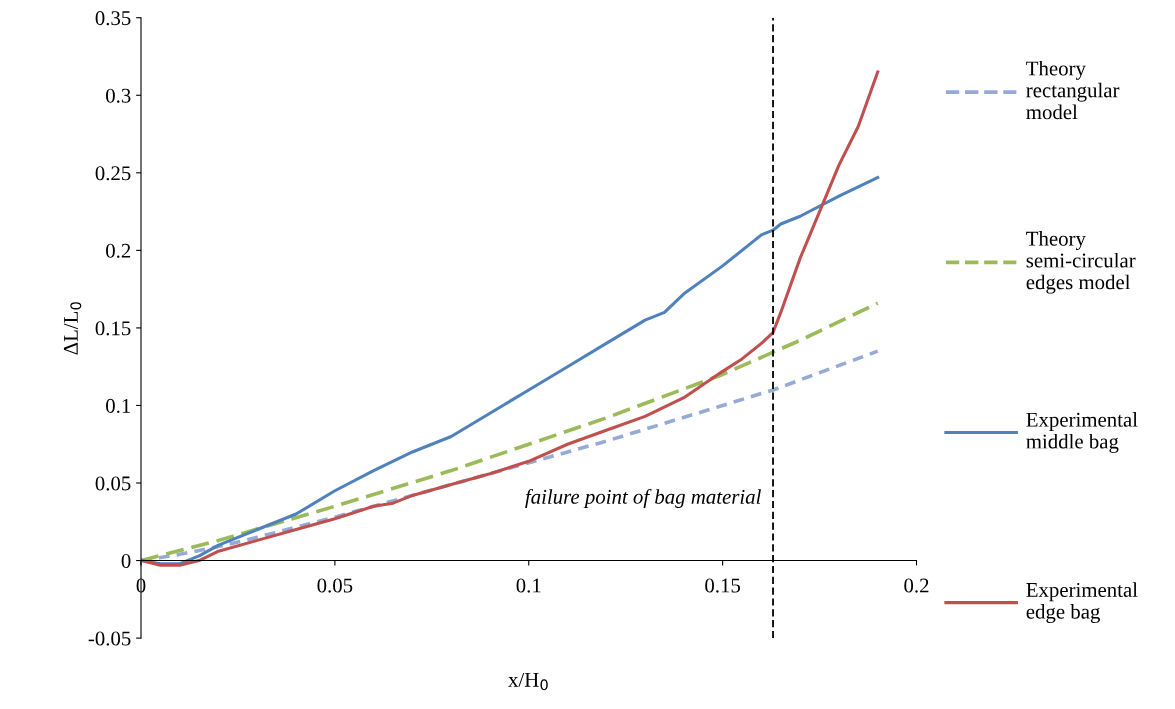  I want to click on y-tick-label: 0, so click(126, 560).